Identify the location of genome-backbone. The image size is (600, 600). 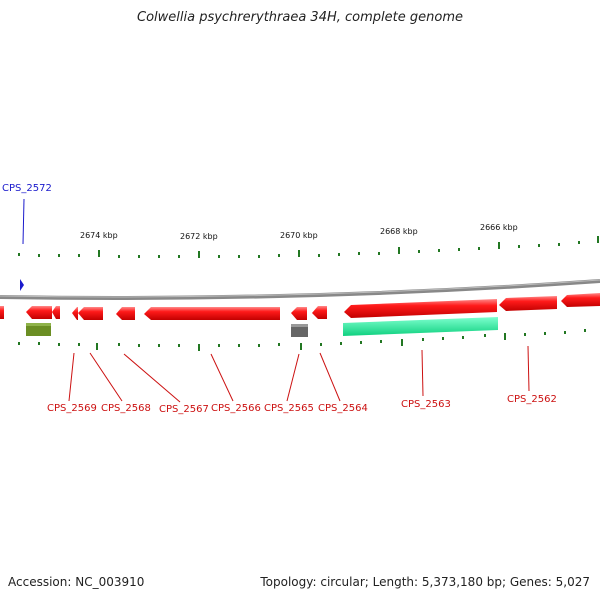
(300, 289).